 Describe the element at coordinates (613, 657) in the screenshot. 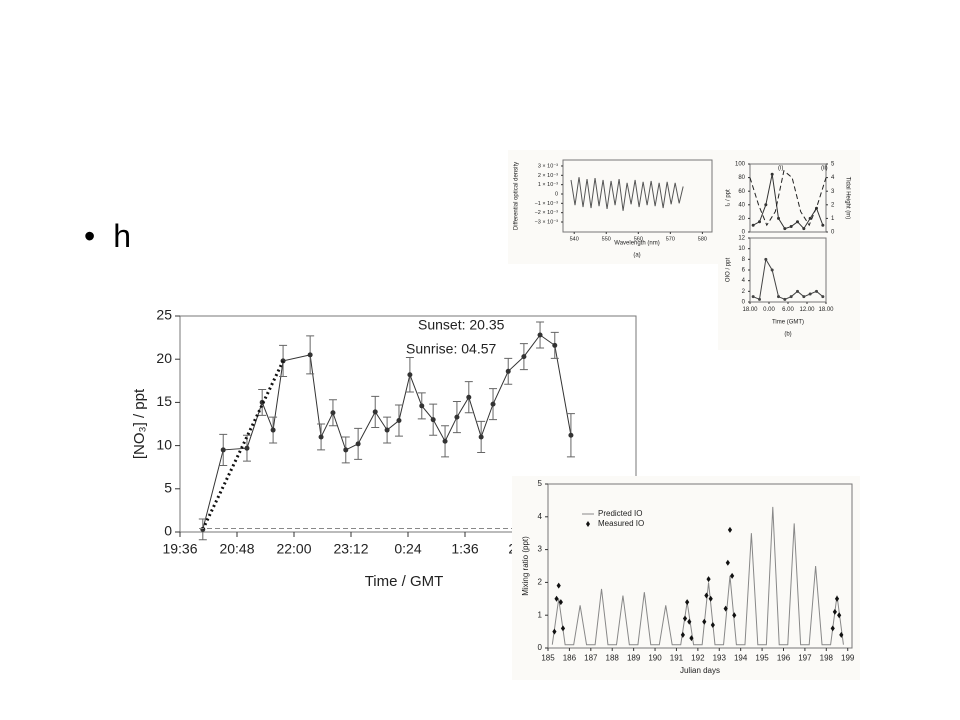

I see `x-tick-label: 188` at that location.